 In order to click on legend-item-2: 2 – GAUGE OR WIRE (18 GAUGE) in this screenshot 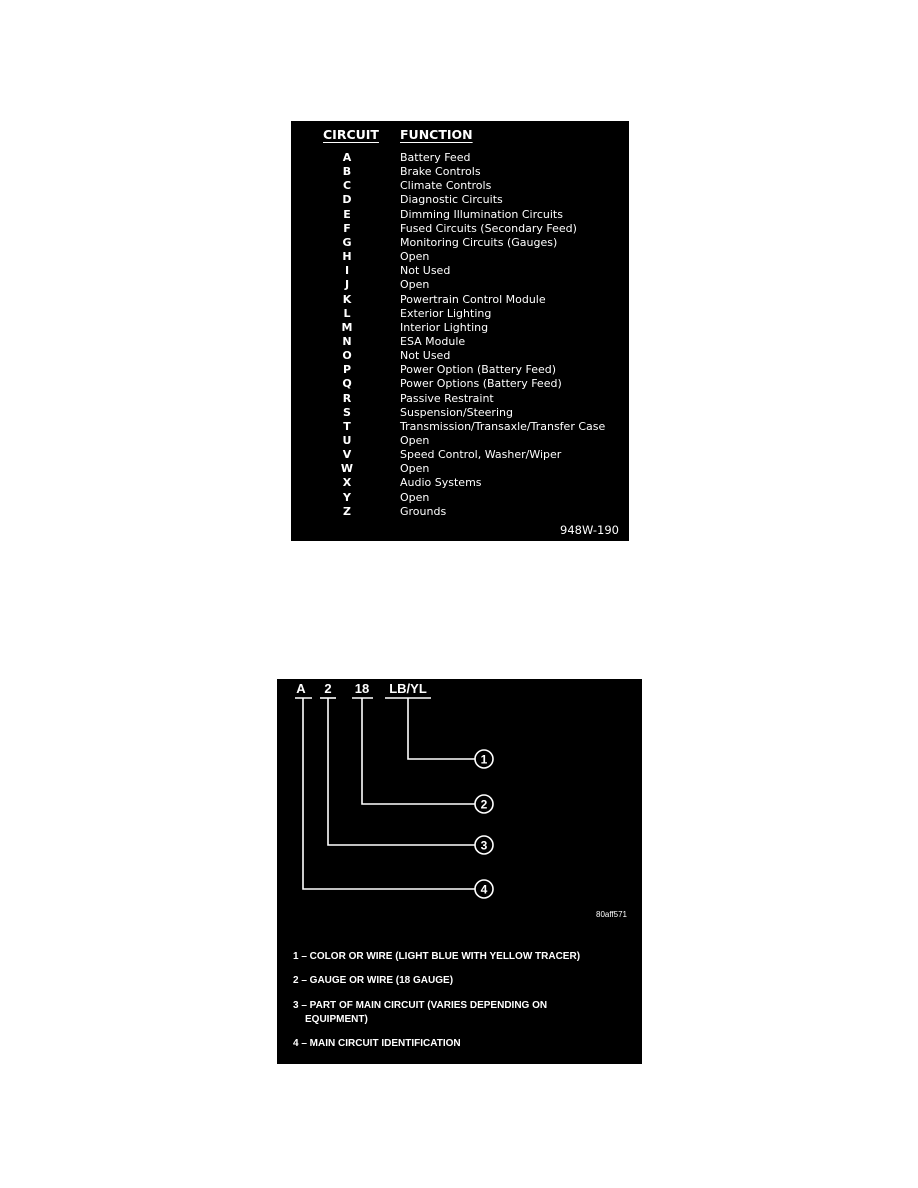, I will do `click(373, 980)`.